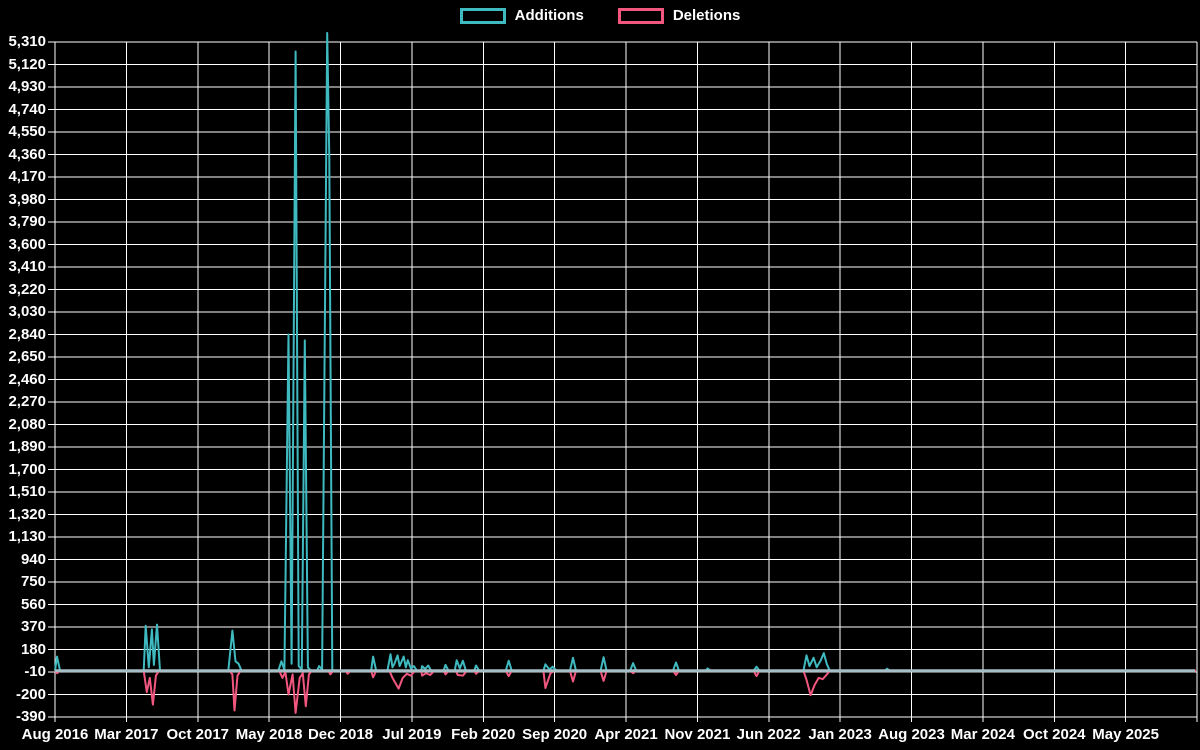 The width and height of the screenshot is (1200, 750). What do you see at coordinates (1054, 734) in the screenshot?
I see `x-tick-label: Oct 2024` at bounding box center [1054, 734].